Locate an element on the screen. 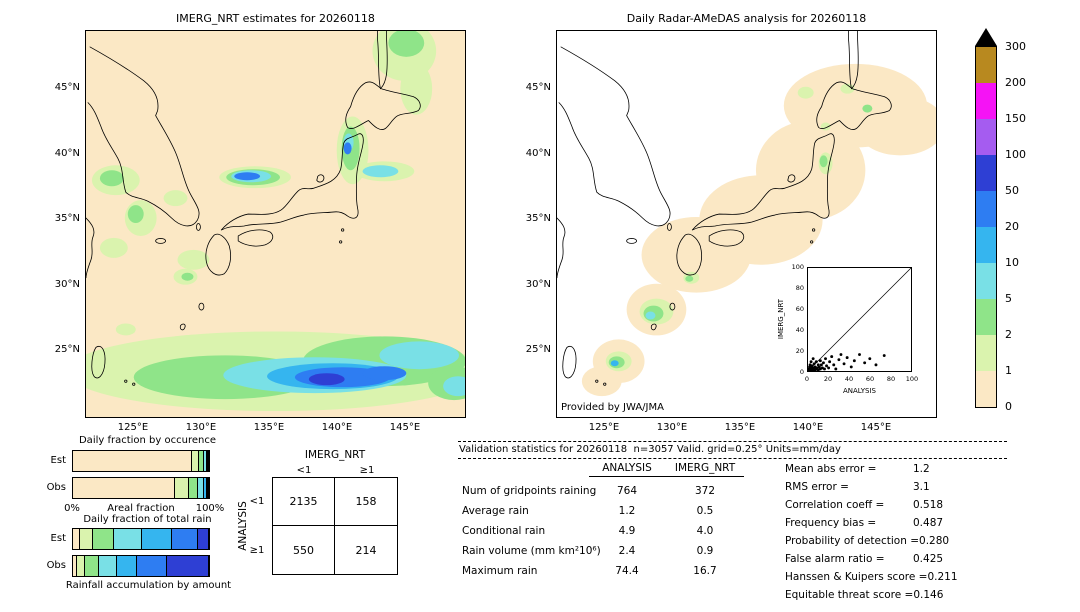  identity-line is located at coordinates (859, 319).